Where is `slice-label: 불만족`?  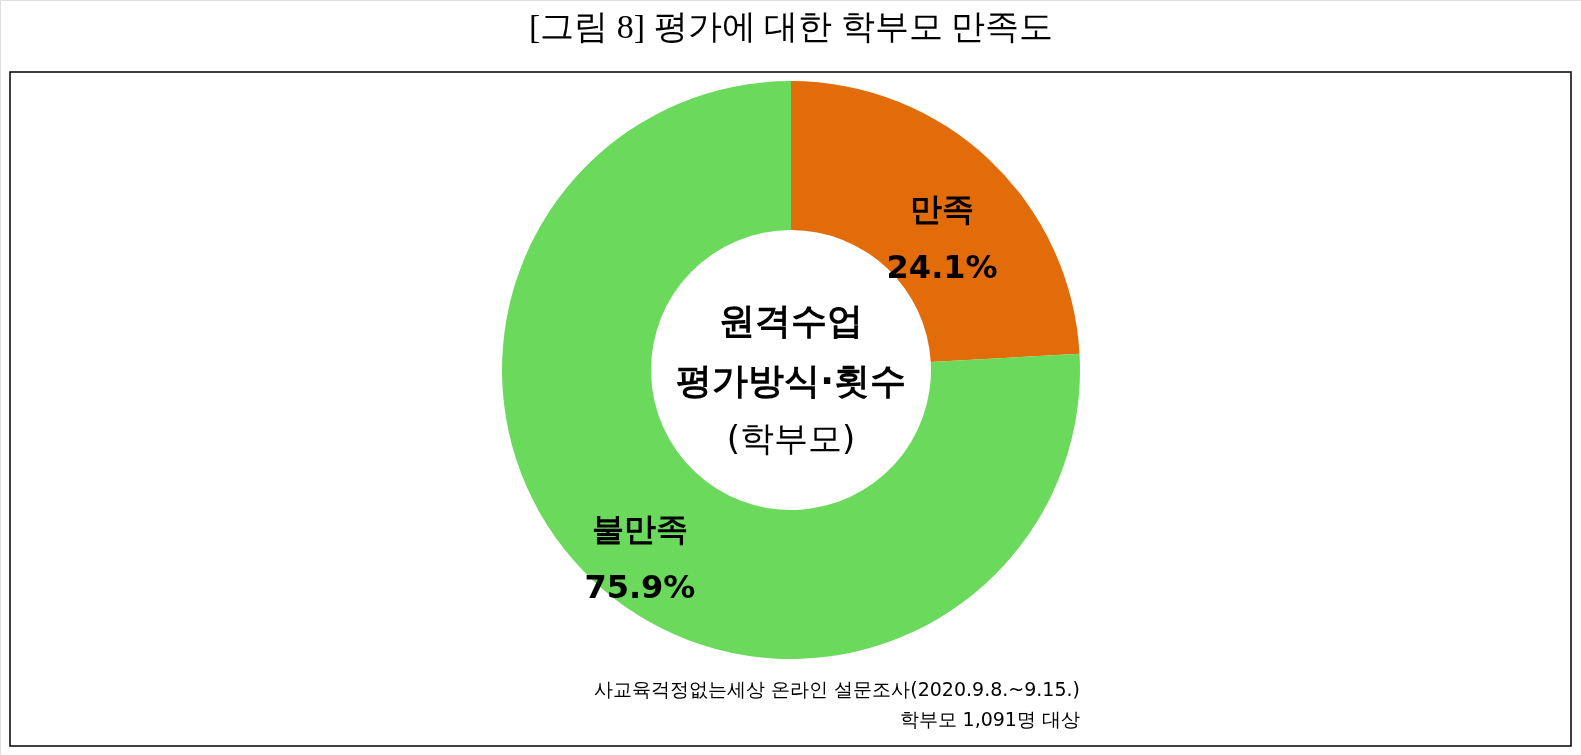
slice-label: 불만족 is located at coordinates (639, 528).